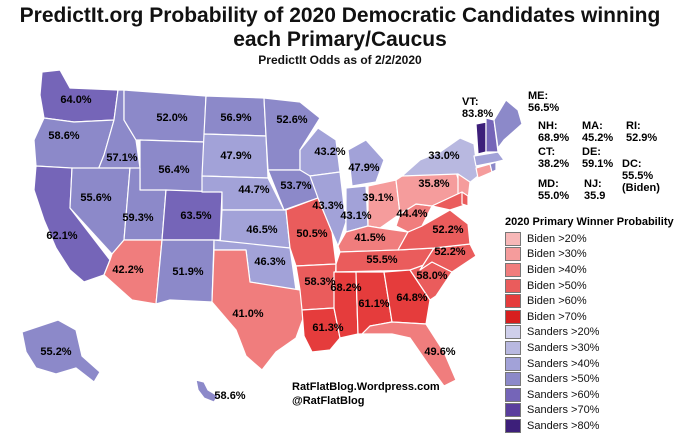 This screenshot has width=680, height=434. What do you see at coordinates (548, 126) in the screenshot?
I see `label-nh-state: NH:` at bounding box center [548, 126].